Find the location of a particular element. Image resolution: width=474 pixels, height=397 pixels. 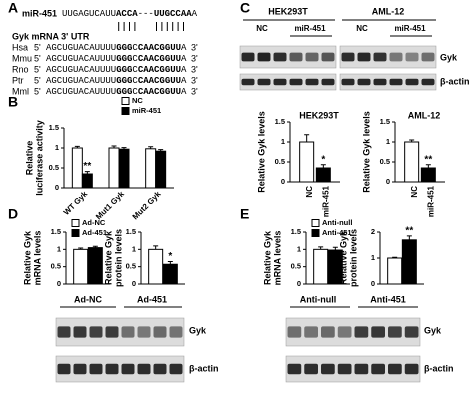

species: Mmu is located at coordinates (22, 58).